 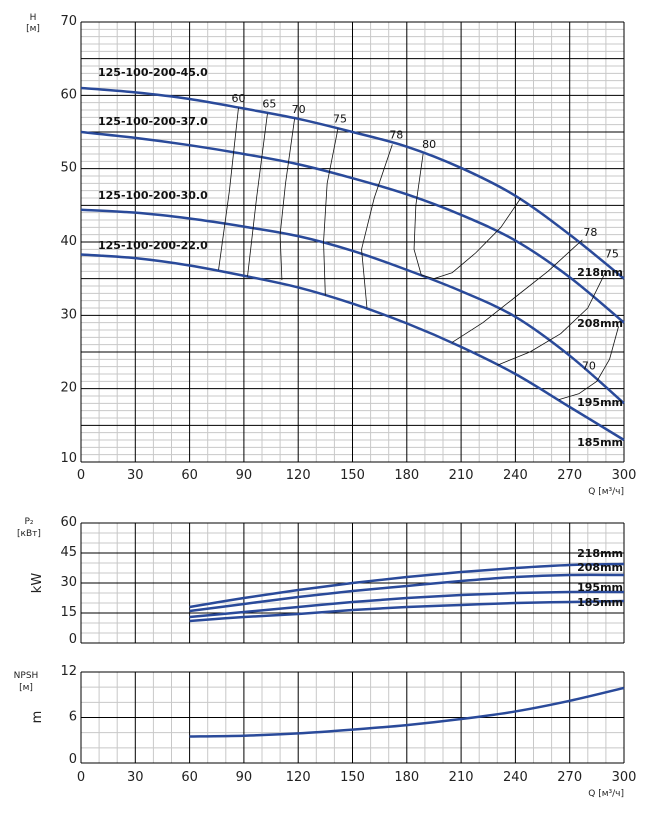 What do you see at coordinates (600, 567) in the screenshot?
I see `power-curve-label: 208mm` at bounding box center [600, 567].